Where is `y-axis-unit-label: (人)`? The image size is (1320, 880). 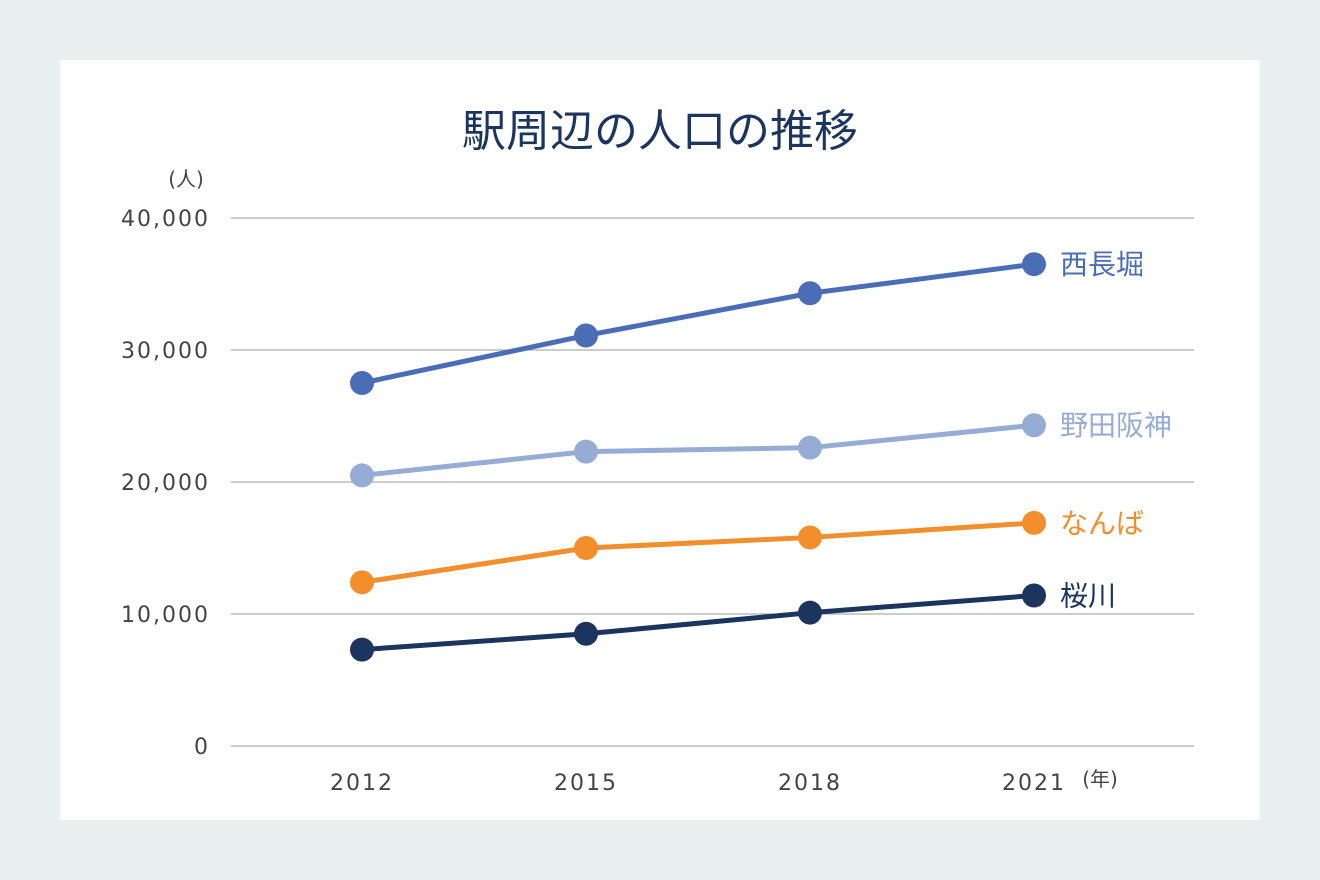
y-axis-unit-label: (人) is located at coordinates (186, 179).